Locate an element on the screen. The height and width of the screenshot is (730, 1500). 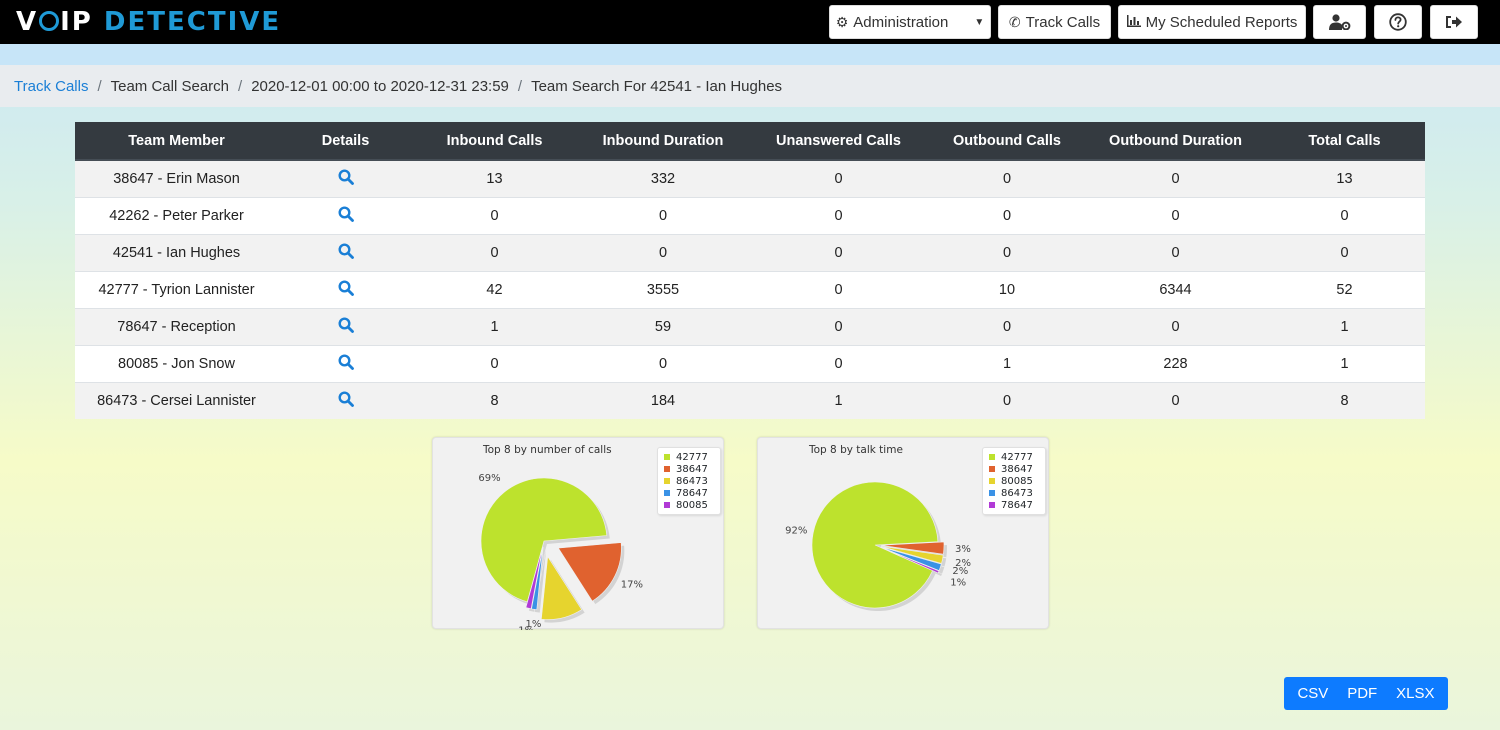
logout-button is located at coordinates (1454, 22).